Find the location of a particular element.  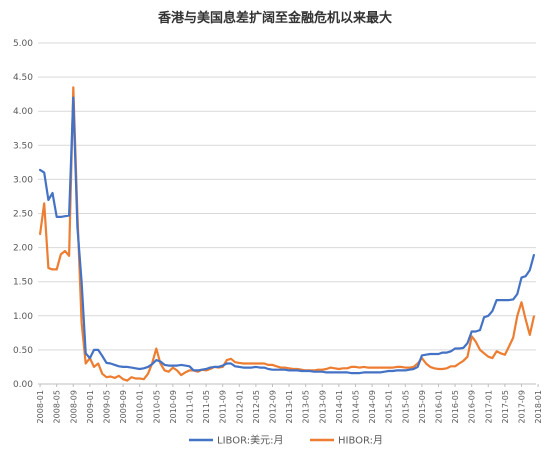

x-tick-label: 2008-05 is located at coordinates (57, 406).